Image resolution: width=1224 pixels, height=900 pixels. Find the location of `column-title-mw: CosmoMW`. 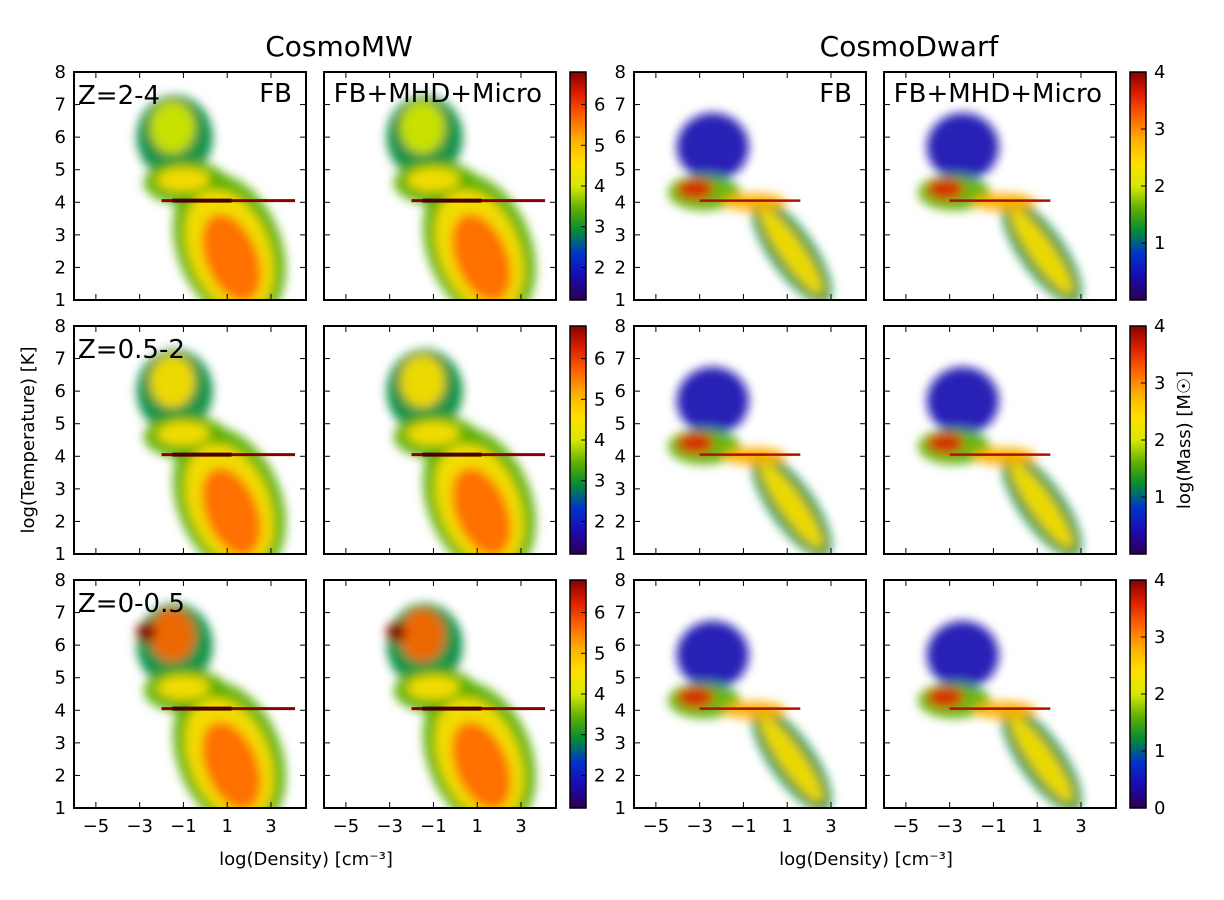

column-title-mw: CosmoMW is located at coordinates (339, 46).